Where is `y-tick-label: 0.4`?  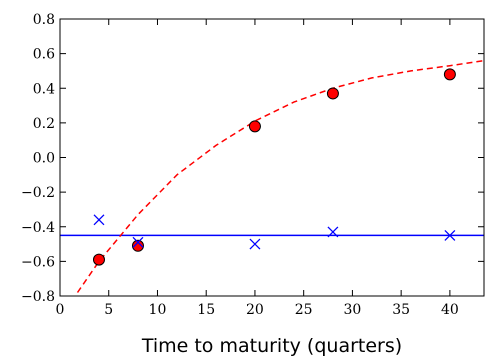 y-tick-label: 0.4 is located at coordinates (44, 89).